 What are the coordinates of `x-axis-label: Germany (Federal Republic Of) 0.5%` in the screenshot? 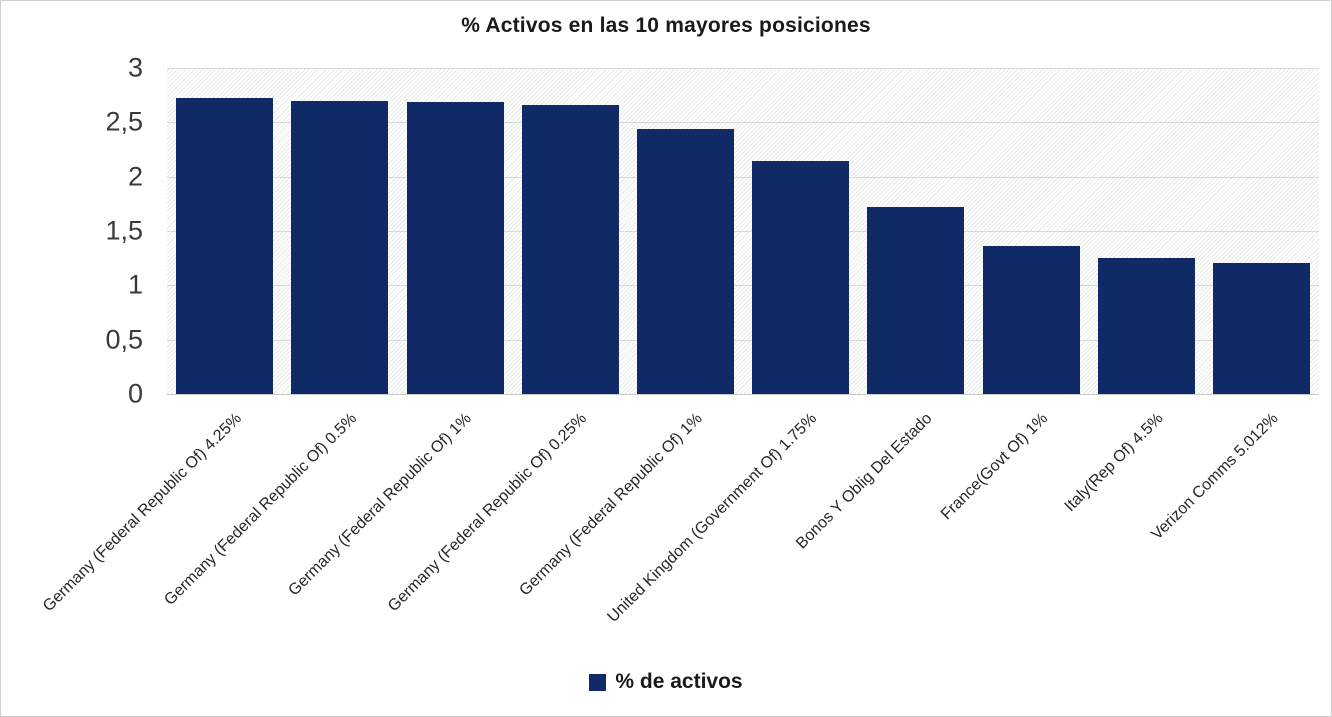 It's located at (260, 509).